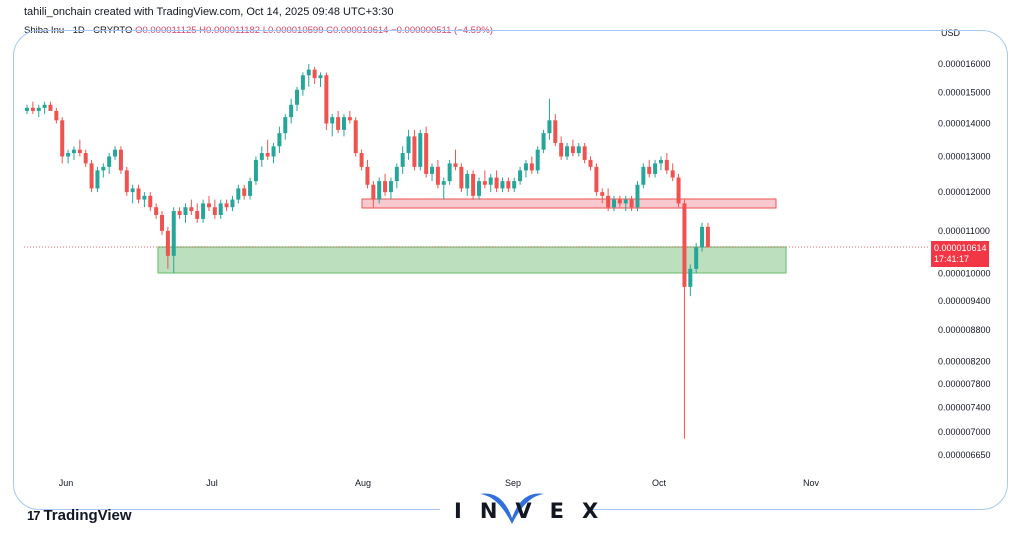 The image size is (1024, 538). What do you see at coordinates (34, 515) in the screenshot?
I see `tradingview-mark-icon: 17` at bounding box center [34, 515].